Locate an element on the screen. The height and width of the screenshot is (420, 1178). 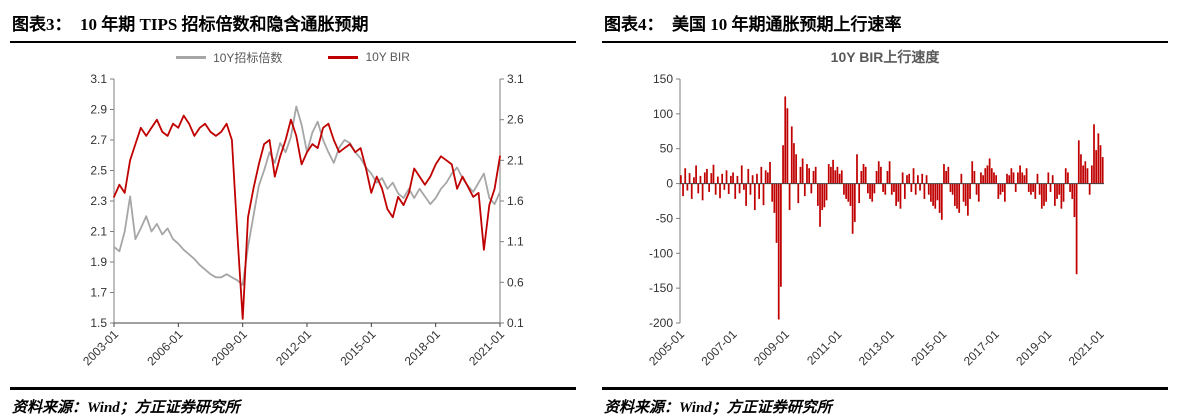
svg-text: 2.6 is located at coordinates (515, 120).